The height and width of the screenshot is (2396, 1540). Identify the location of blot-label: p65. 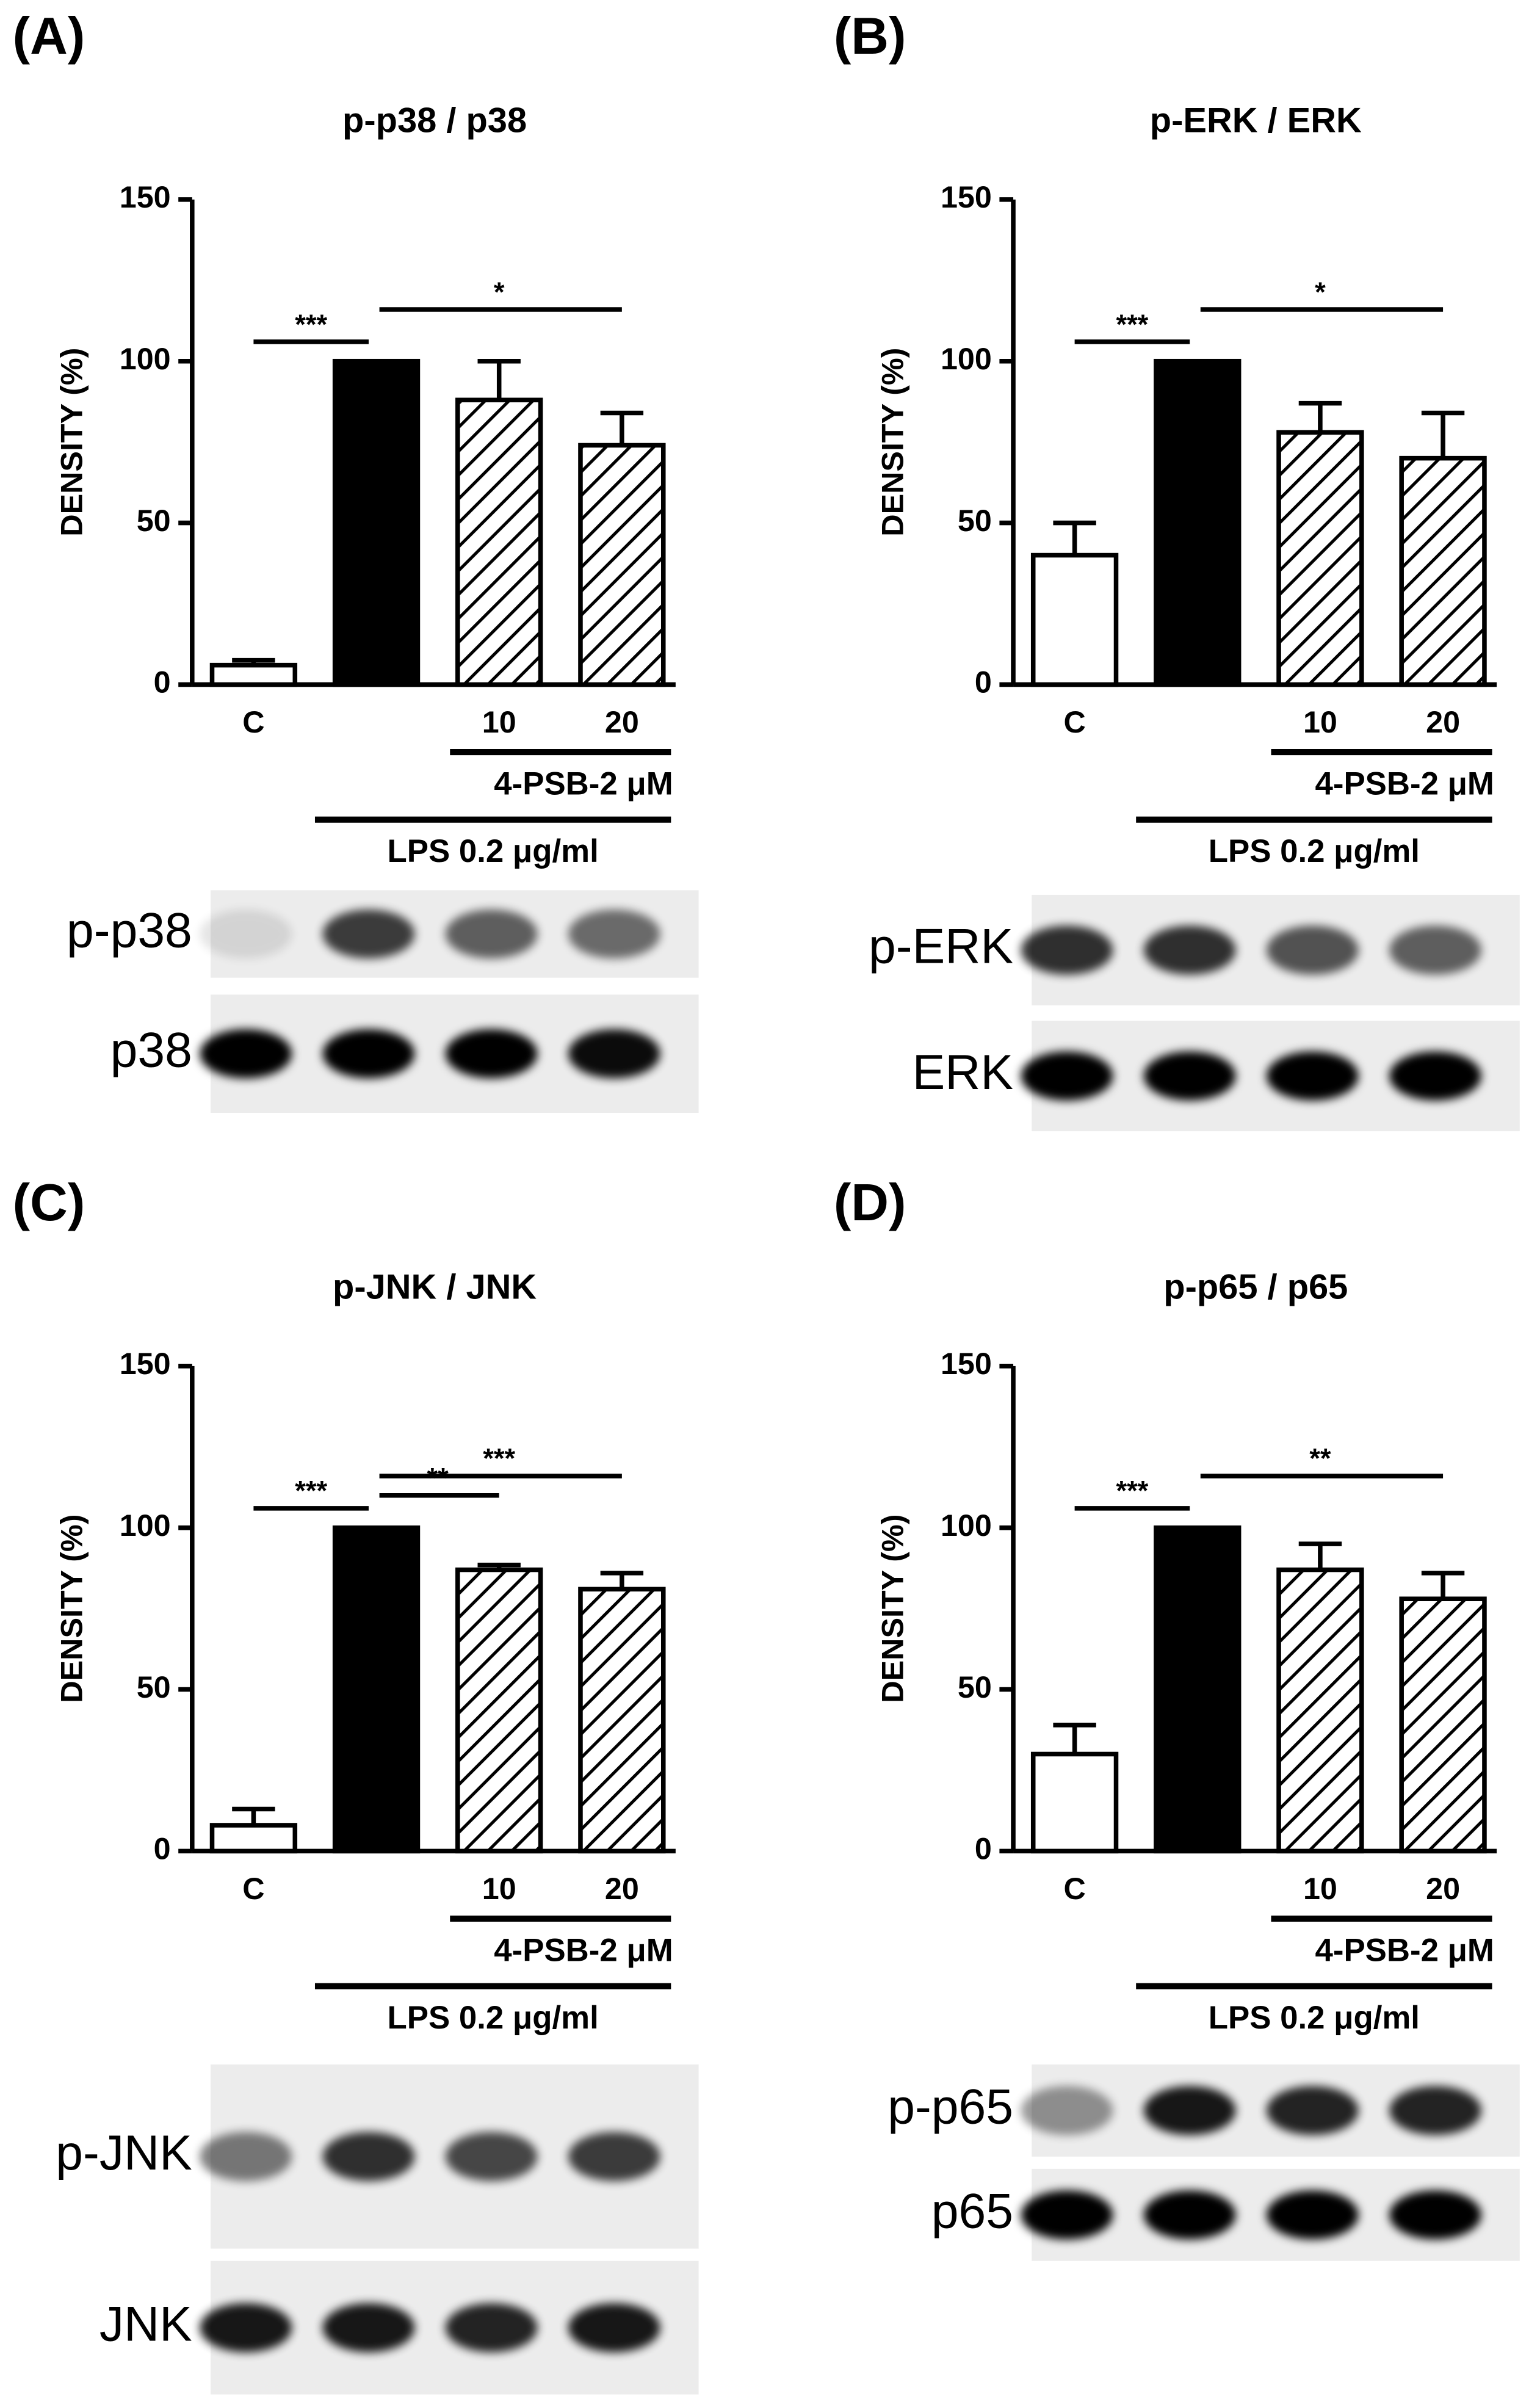
(972, 2211).